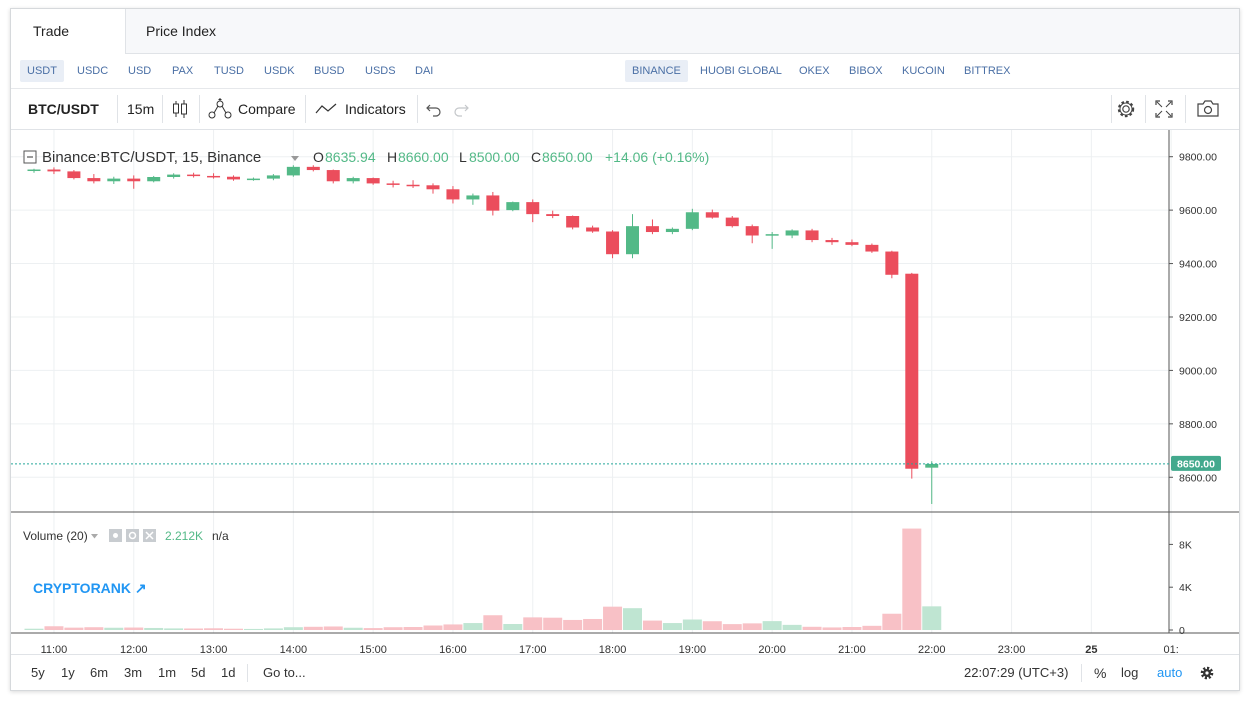 The image size is (1247, 705). What do you see at coordinates (229, 71) in the screenshot?
I see `quote-tusd: TUSD` at bounding box center [229, 71].